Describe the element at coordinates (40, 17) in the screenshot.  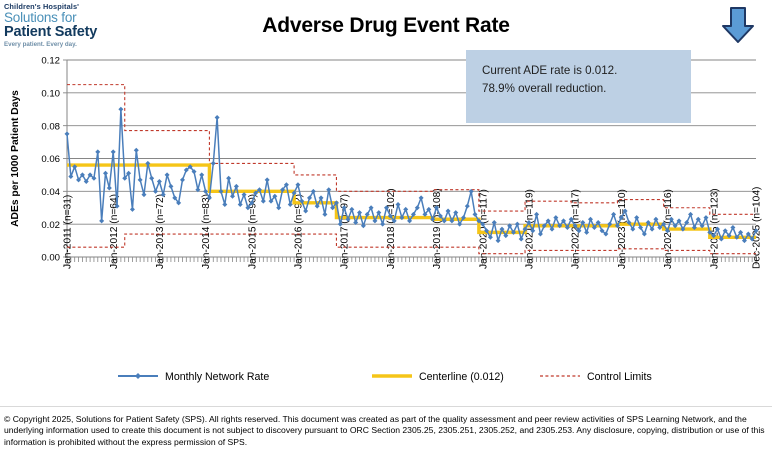
I see `logo-line-2: Solutions for` at that location.